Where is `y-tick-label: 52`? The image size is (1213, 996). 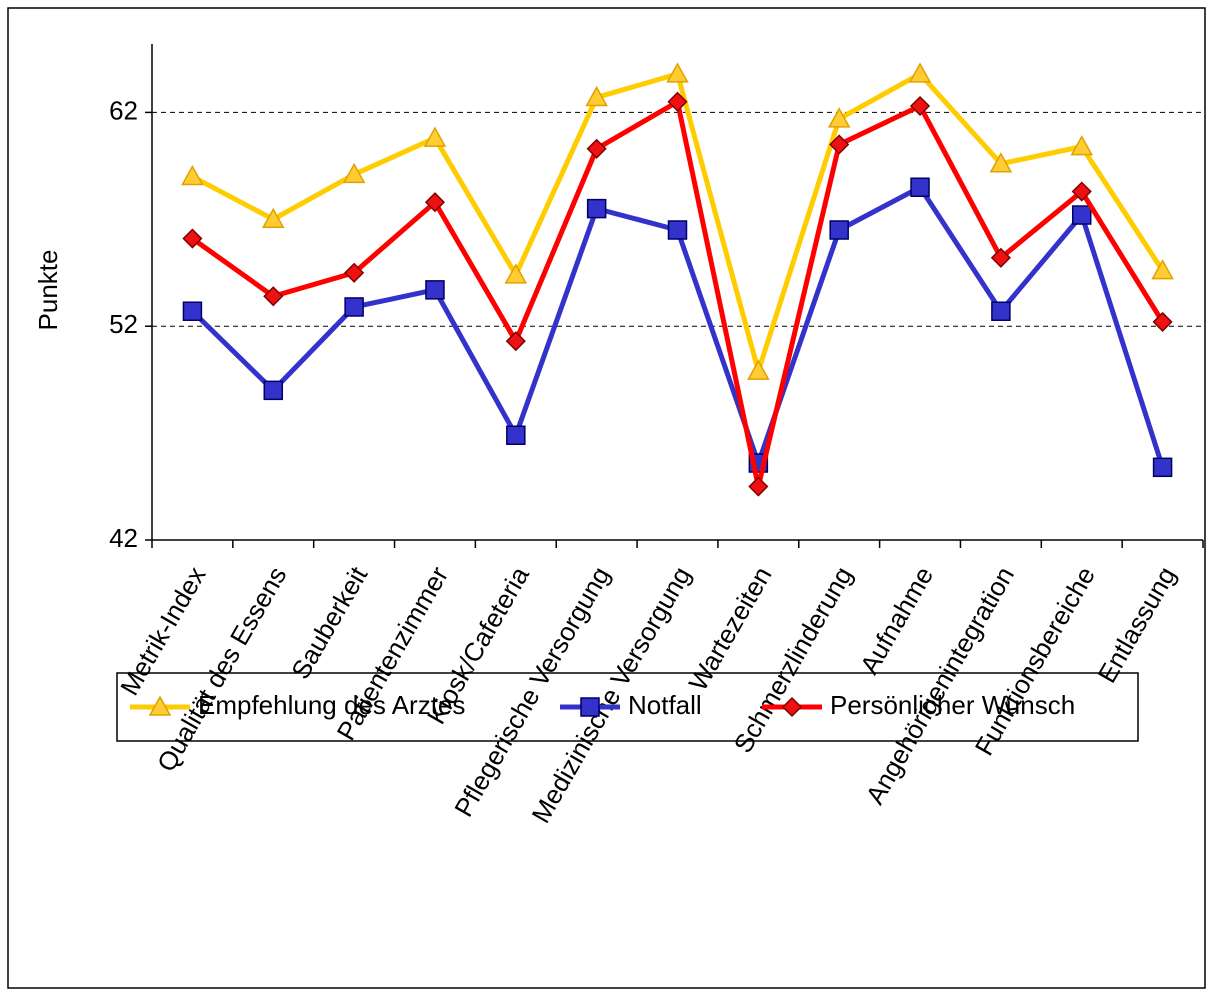
y-tick-label: 52 is located at coordinates (123, 324).